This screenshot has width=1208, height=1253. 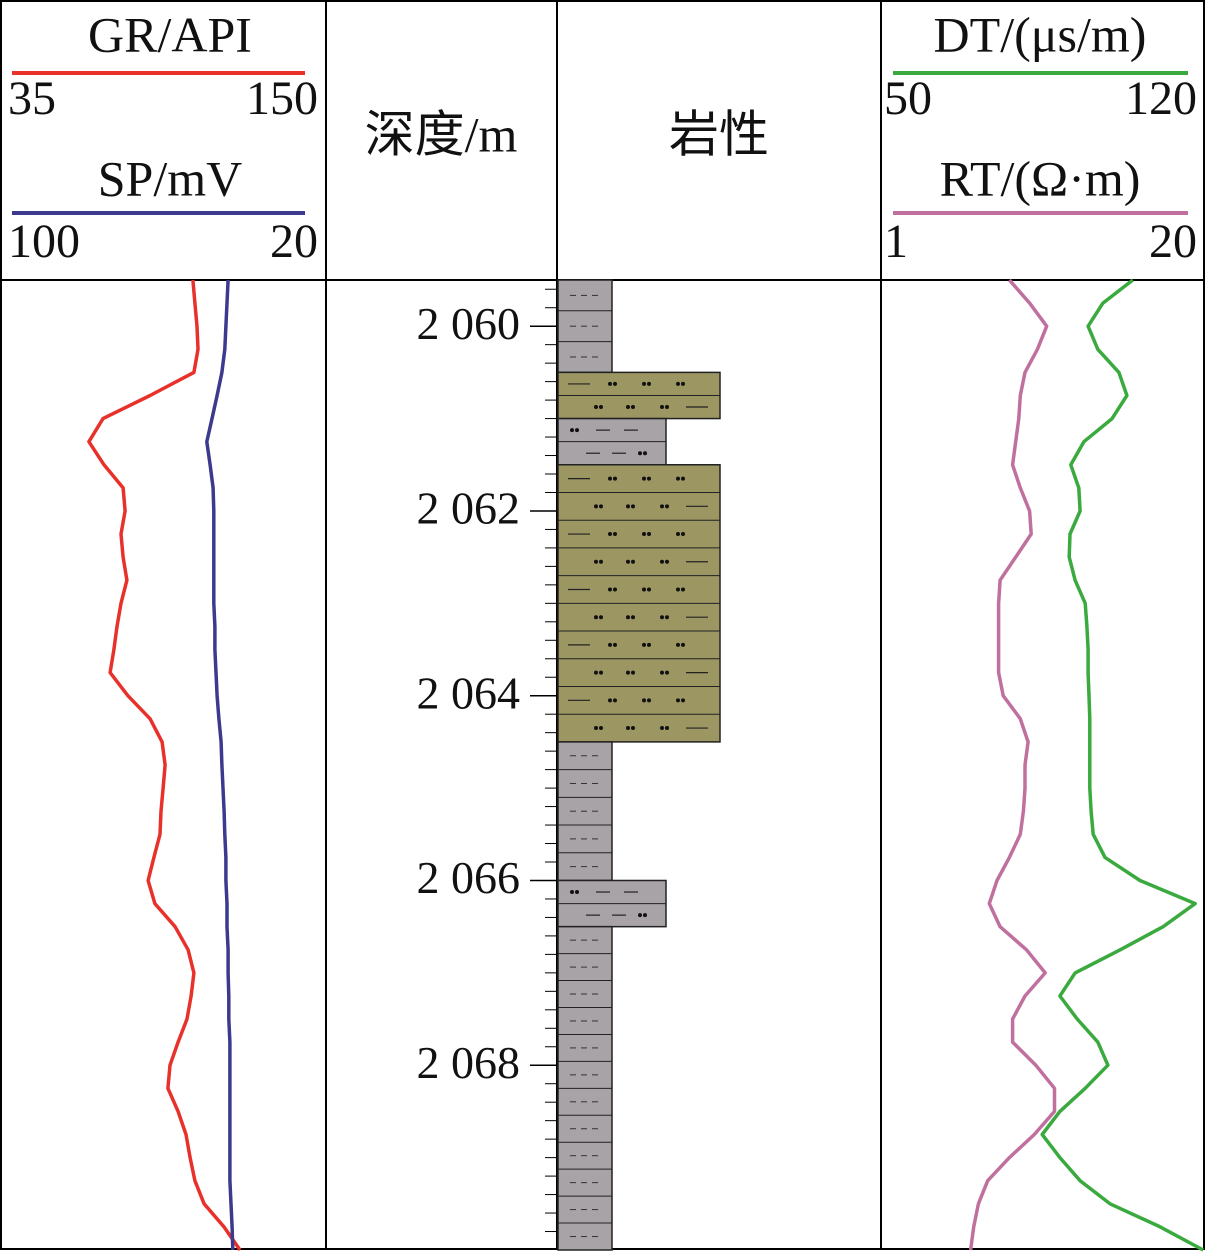 What do you see at coordinates (1161, 98) in the screenshot?
I see `scale-label: 120` at bounding box center [1161, 98].